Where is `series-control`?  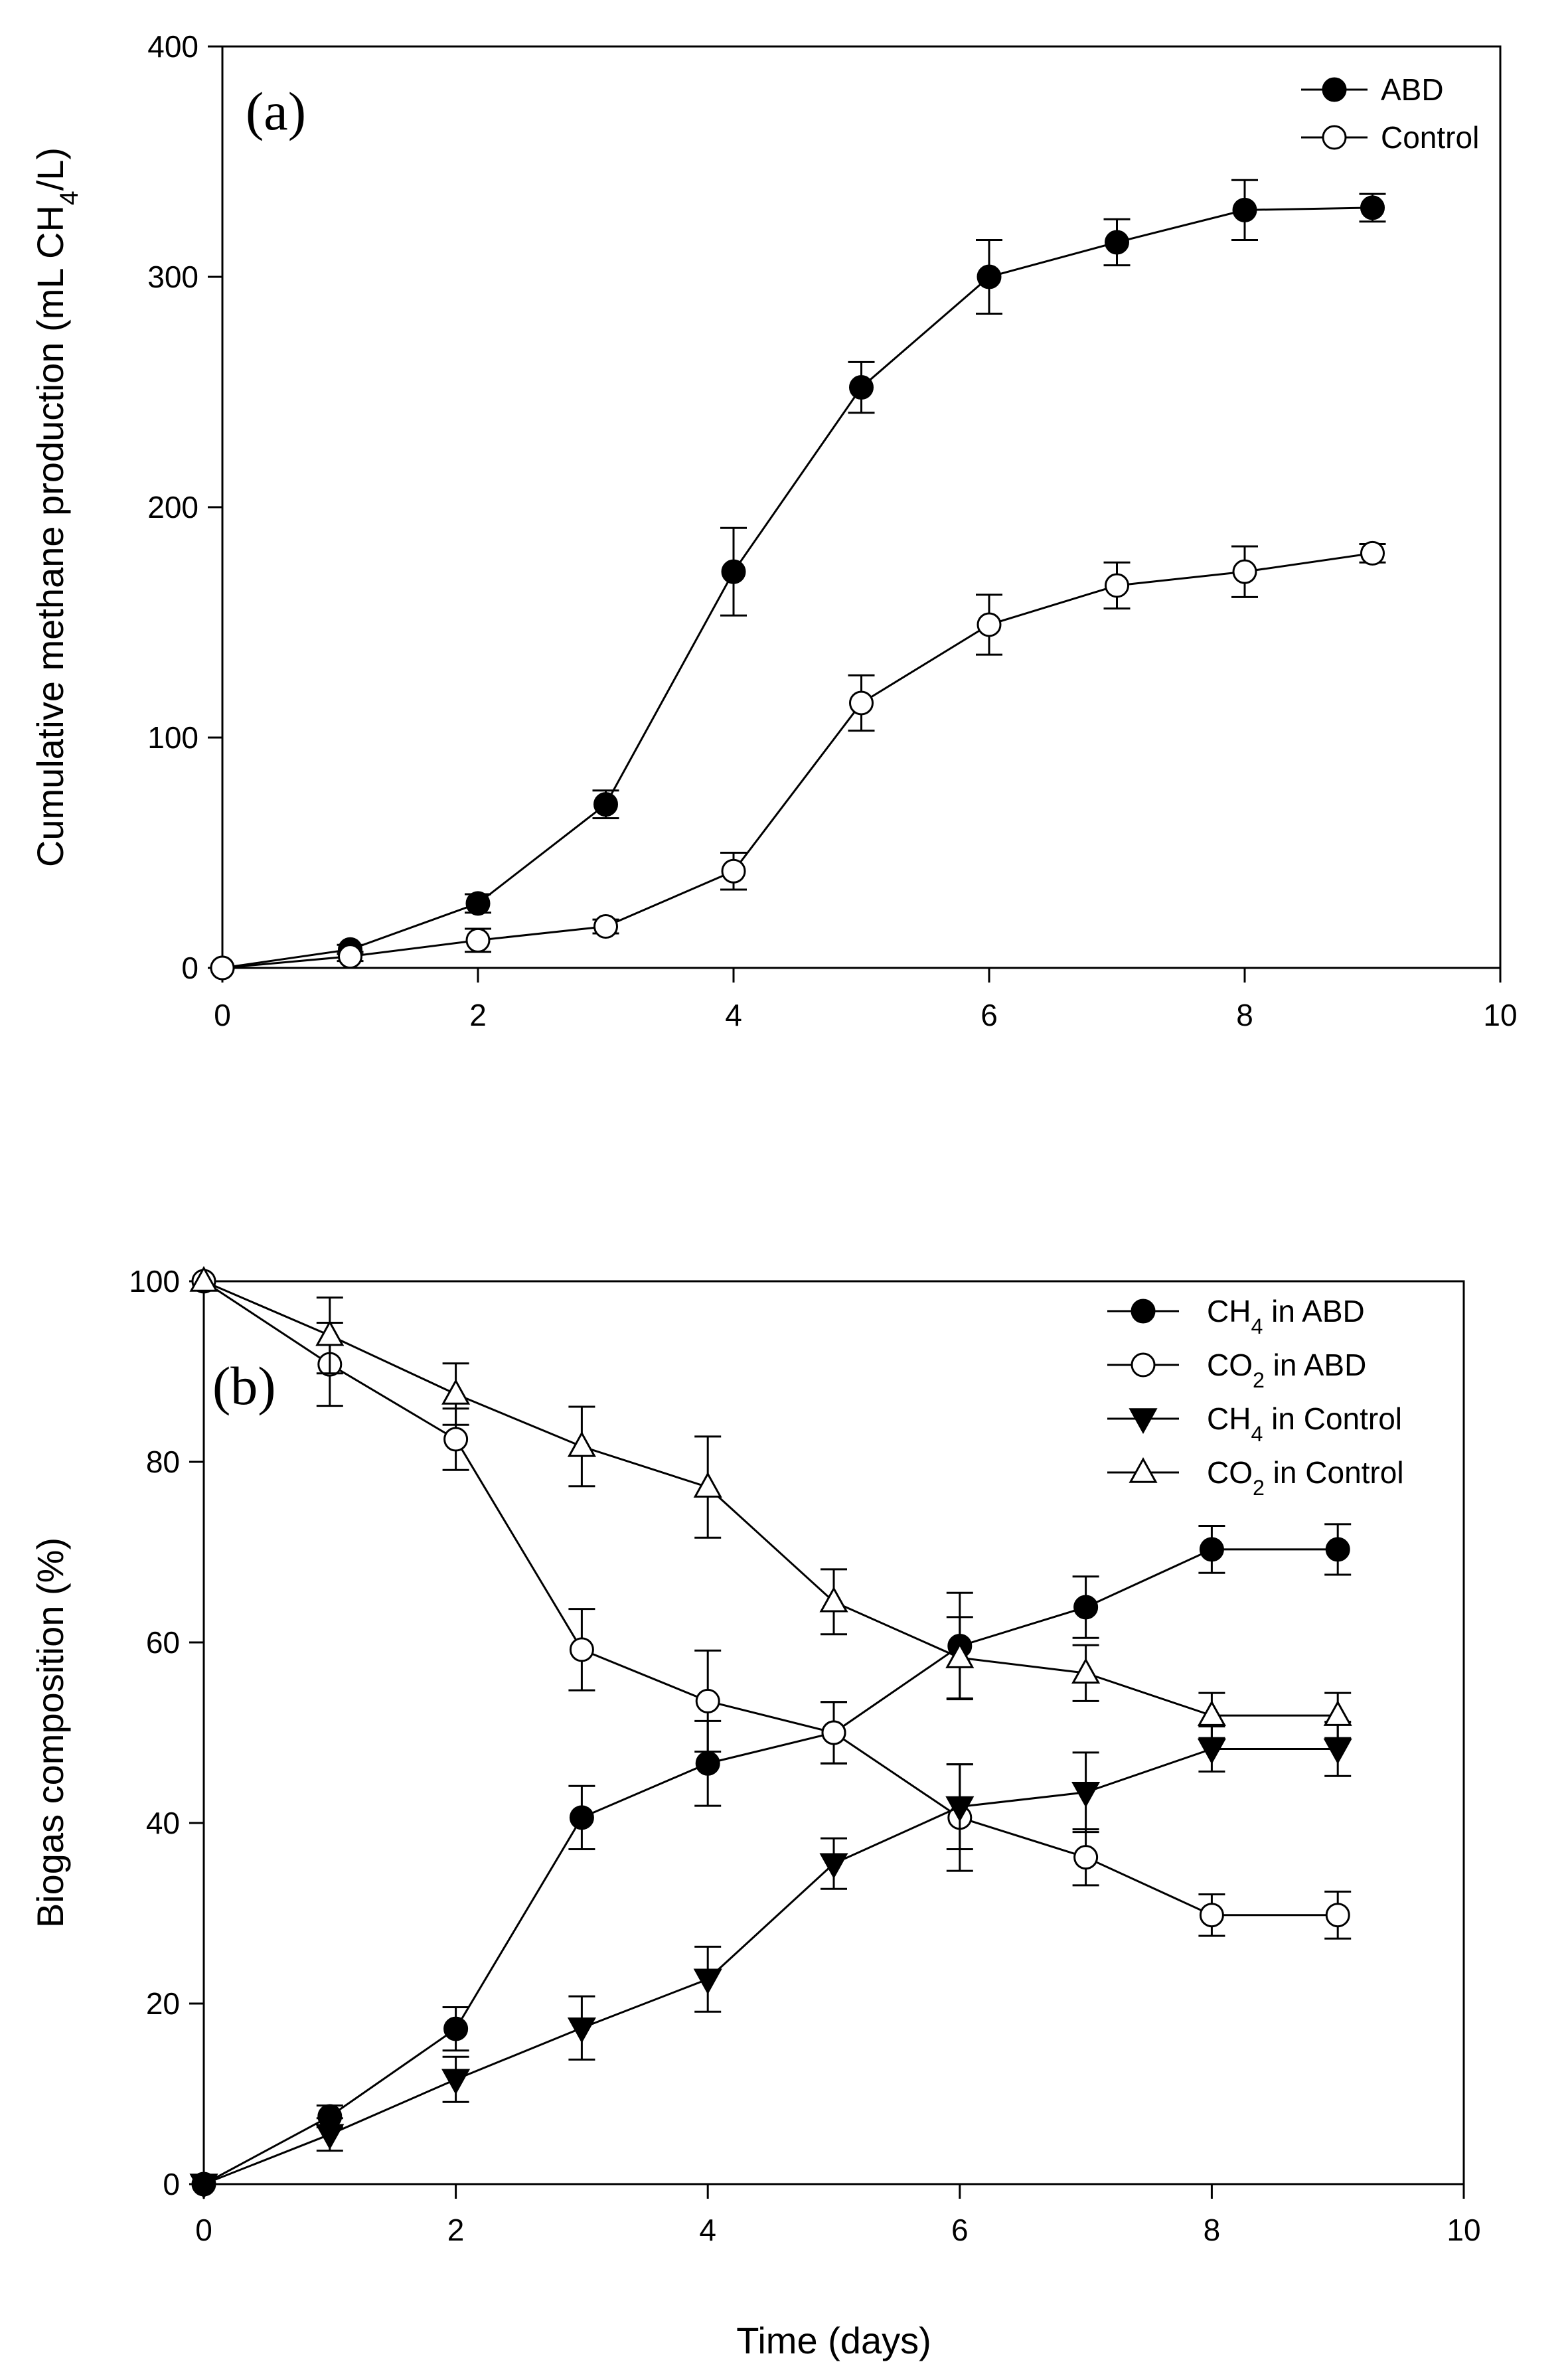
series-control is located at coordinates (798, 760).